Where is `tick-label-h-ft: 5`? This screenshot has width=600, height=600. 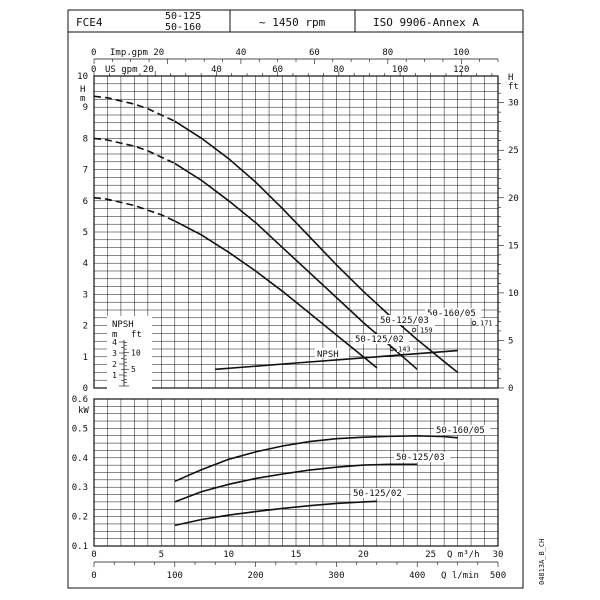
tick-label-h-ft: 5 is located at coordinates (510, 341).